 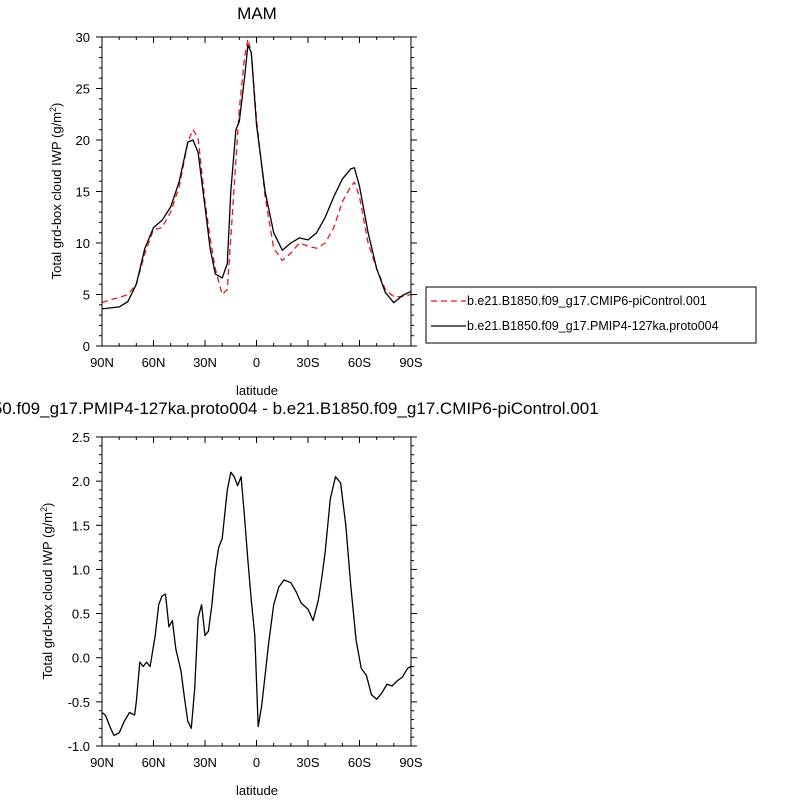 I want to click on legend-label-series-0: b.e21.B1850.f09_g17.CMIP6-piControl.001, so click(x=587, y=301).